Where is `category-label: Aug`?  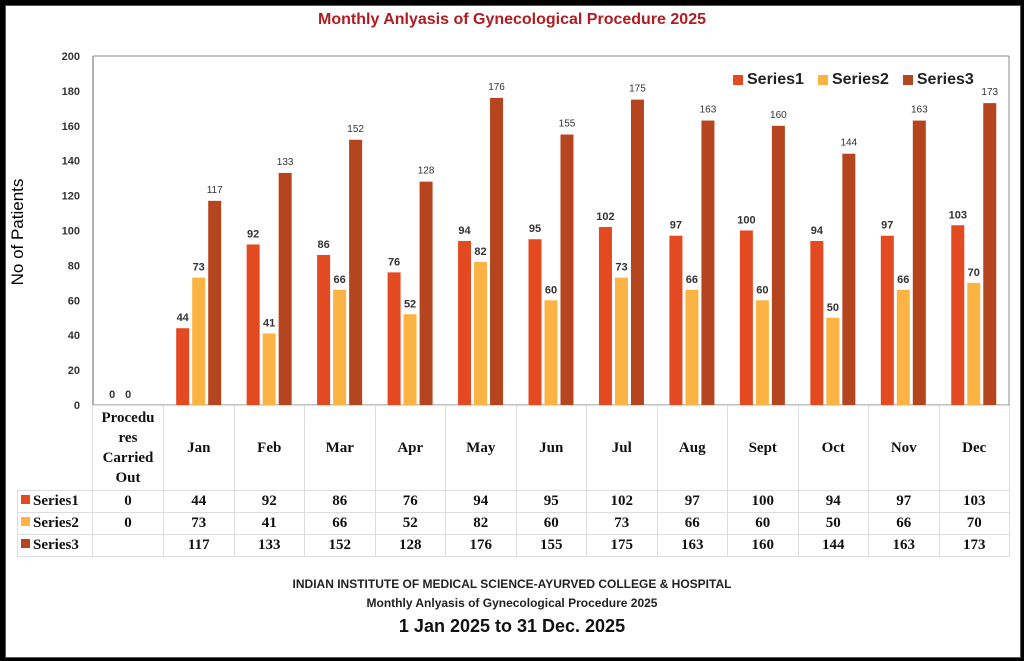 category-label: Aug is located at coordinates (692, 448).